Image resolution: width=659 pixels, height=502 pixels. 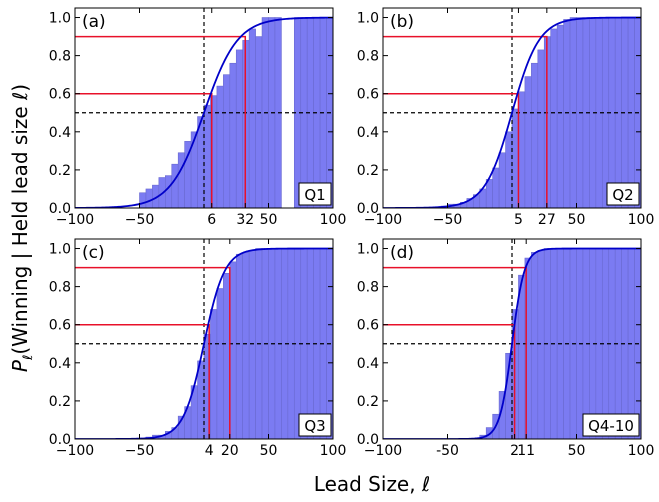 What do you see at coordinates (93, 253) in the screenshot?
I see `panel-label: (c)` at bounding box center [93, 253].